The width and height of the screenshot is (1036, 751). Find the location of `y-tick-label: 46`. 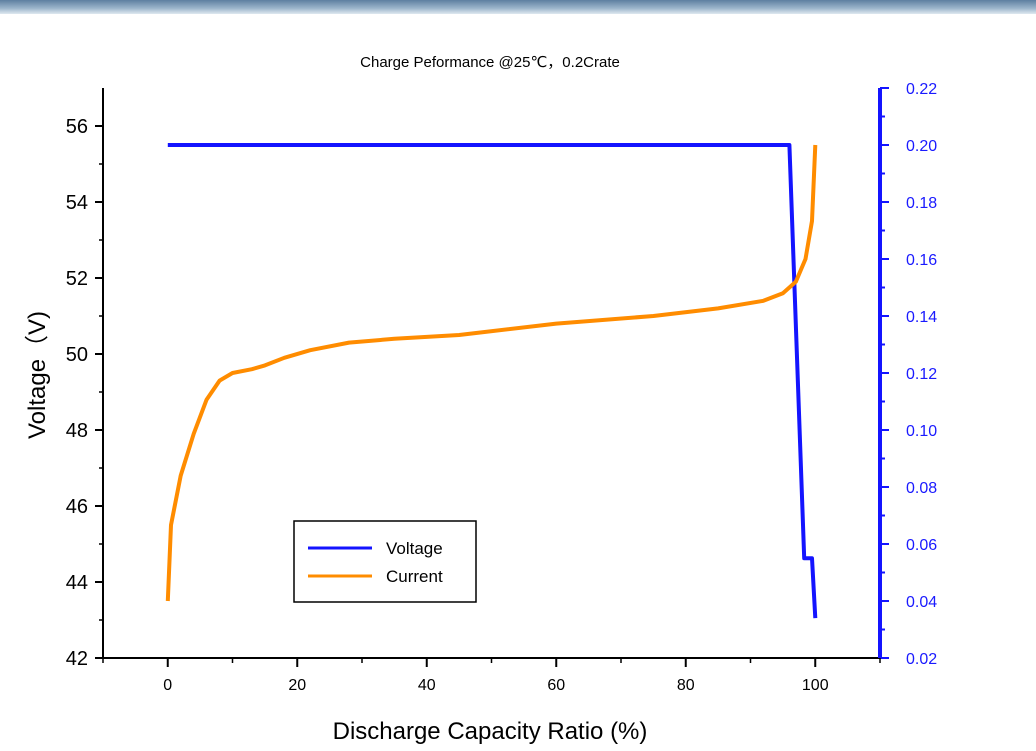

y-tick-label: 46 is located at coordinates (77, 507).